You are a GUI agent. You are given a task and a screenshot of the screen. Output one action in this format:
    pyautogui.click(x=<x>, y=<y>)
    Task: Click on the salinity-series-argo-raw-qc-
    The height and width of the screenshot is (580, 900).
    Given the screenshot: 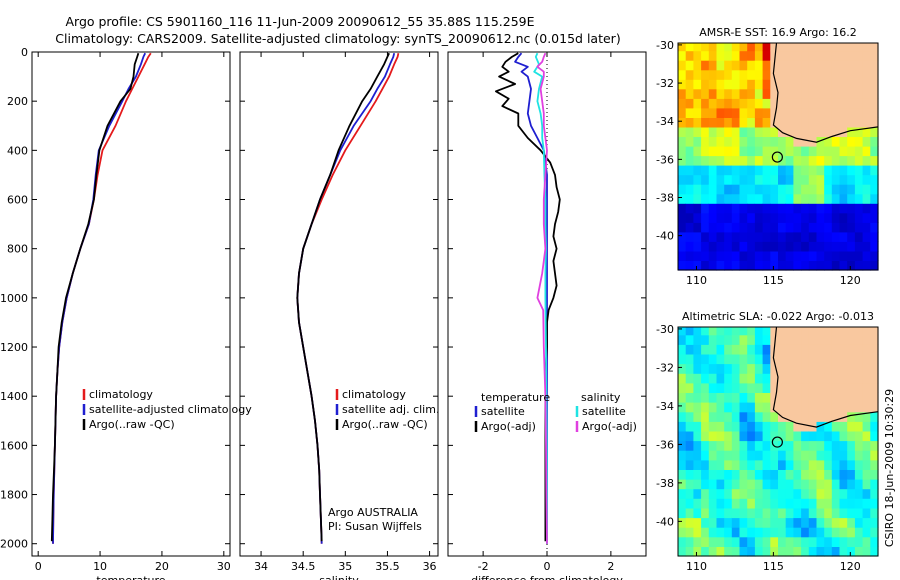 What is the action you would take?
    pyautogui.click(x=343, y=297)
    